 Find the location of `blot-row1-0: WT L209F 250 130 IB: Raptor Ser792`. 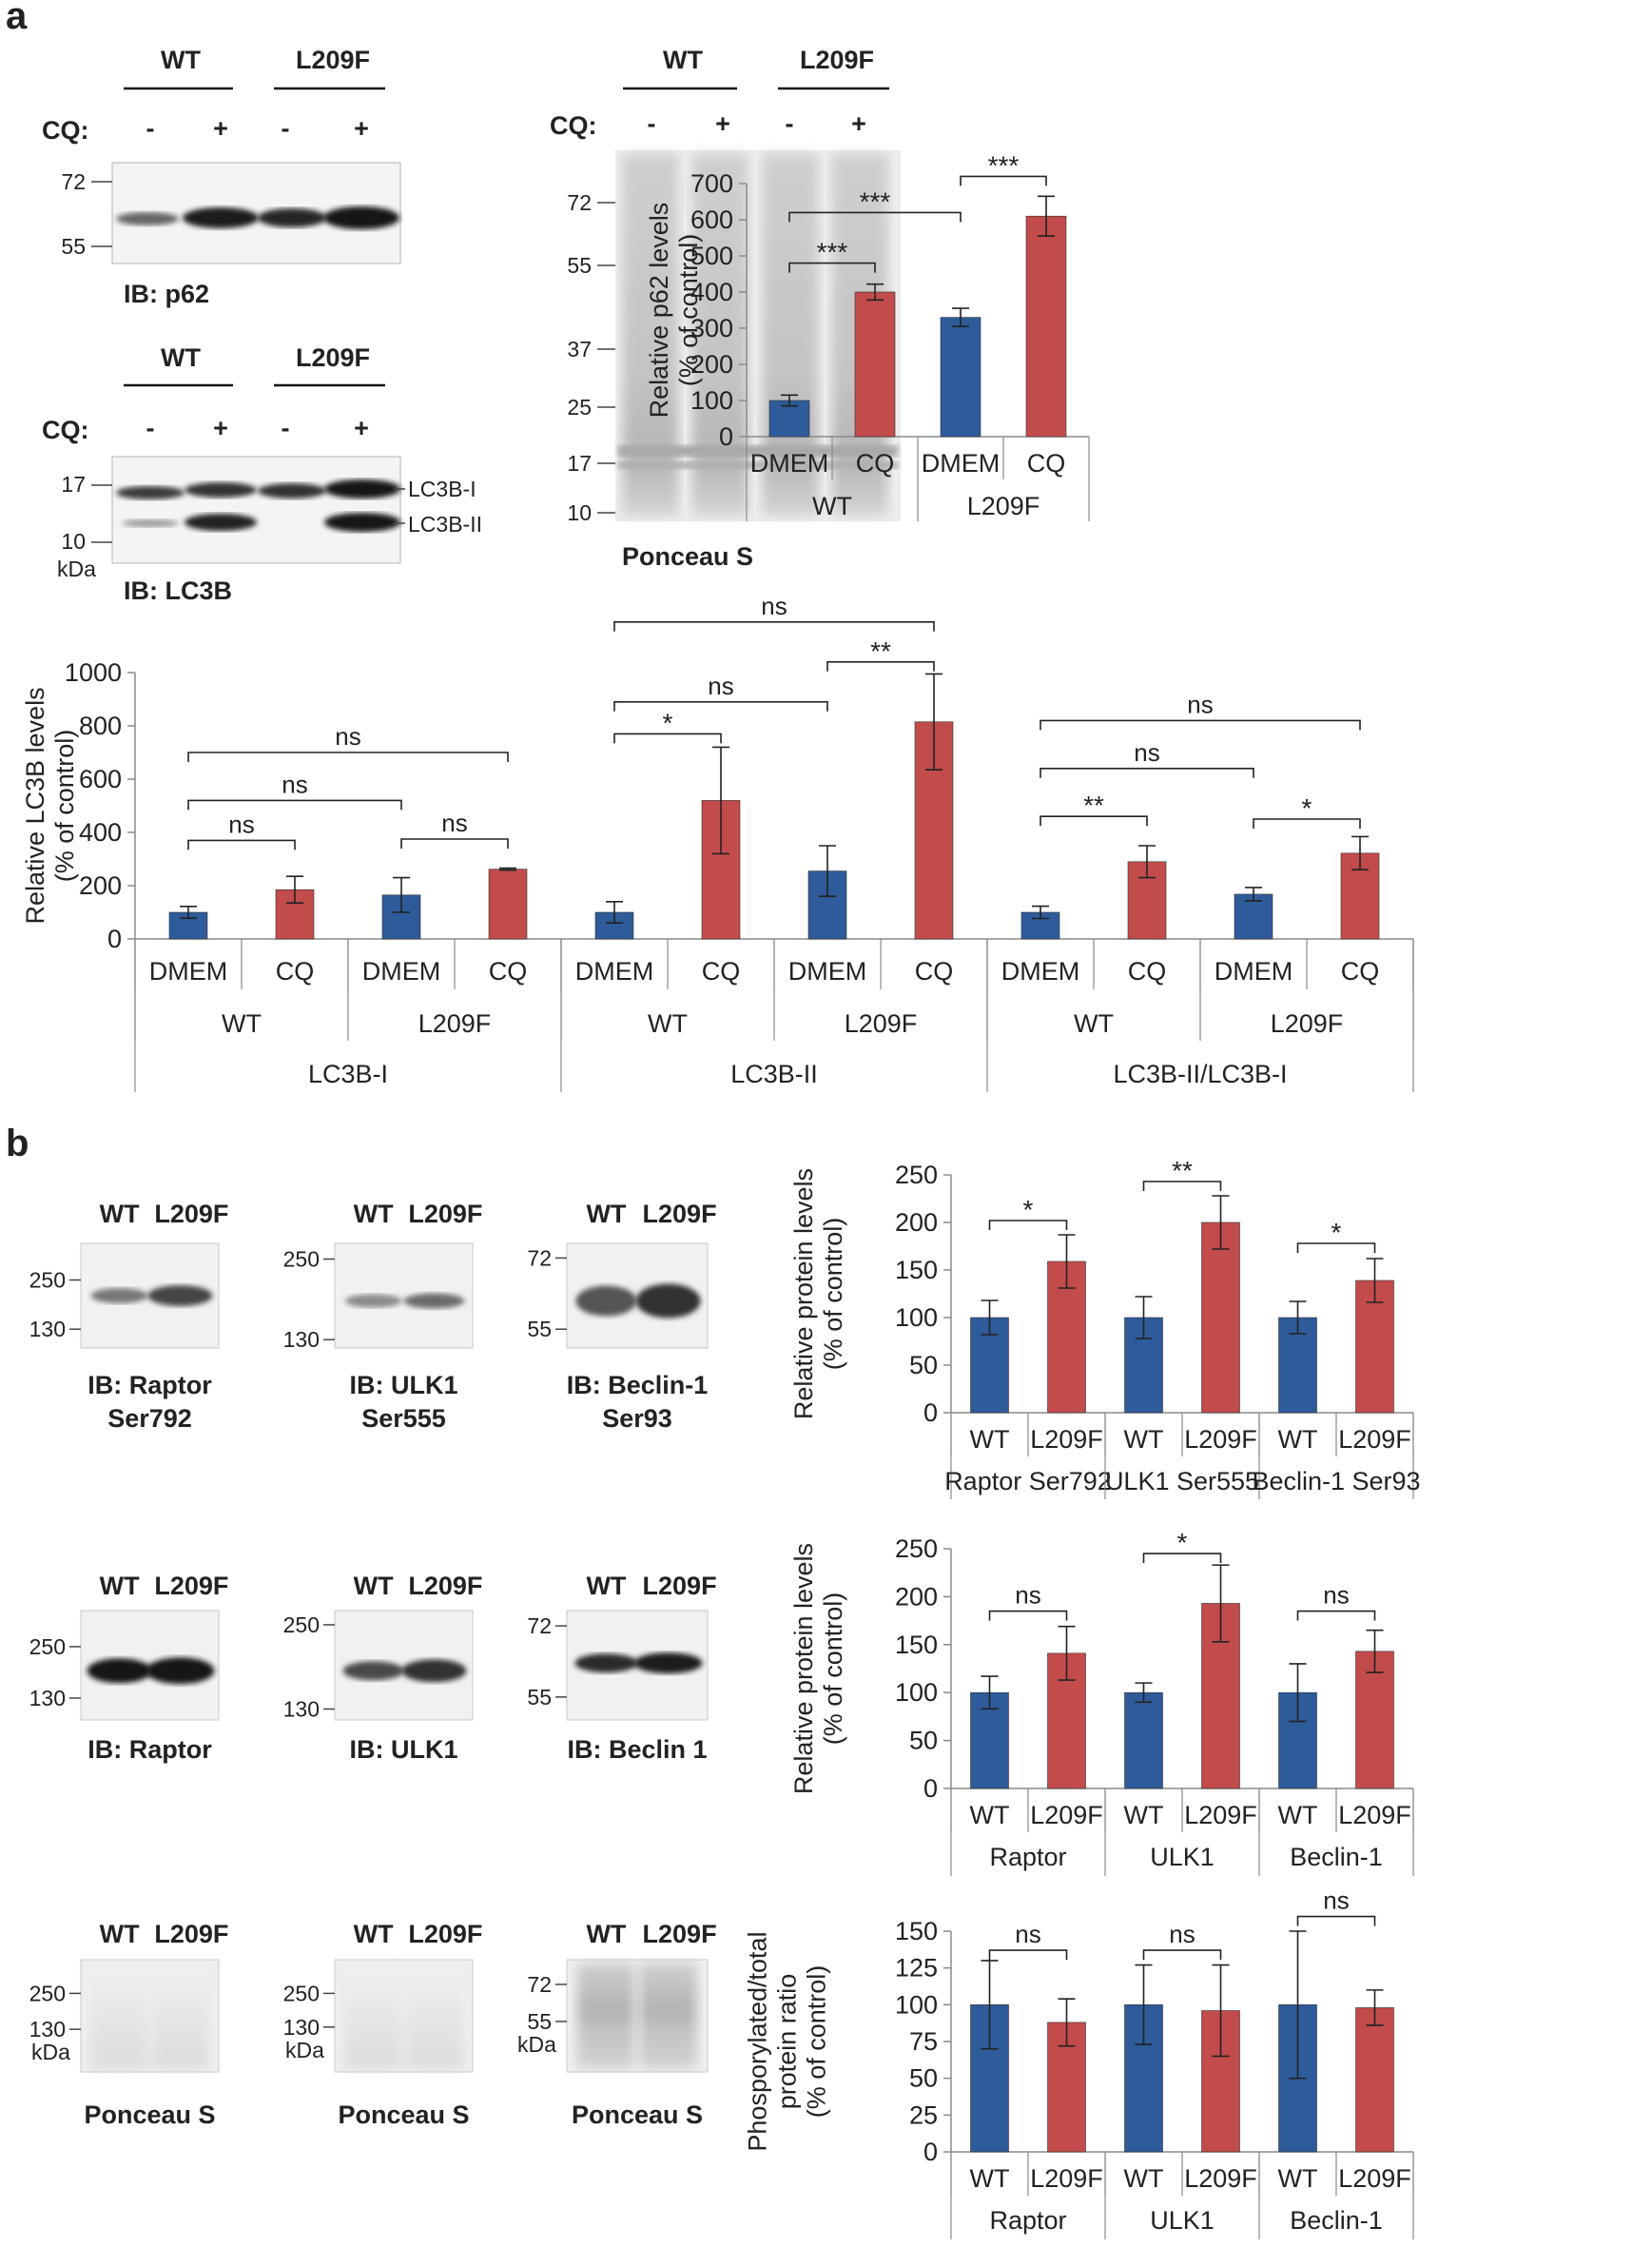

blot-row1-0: WT L209F 250 130 IB: Raptor Ser792 is located at coordinates (129, 1316).